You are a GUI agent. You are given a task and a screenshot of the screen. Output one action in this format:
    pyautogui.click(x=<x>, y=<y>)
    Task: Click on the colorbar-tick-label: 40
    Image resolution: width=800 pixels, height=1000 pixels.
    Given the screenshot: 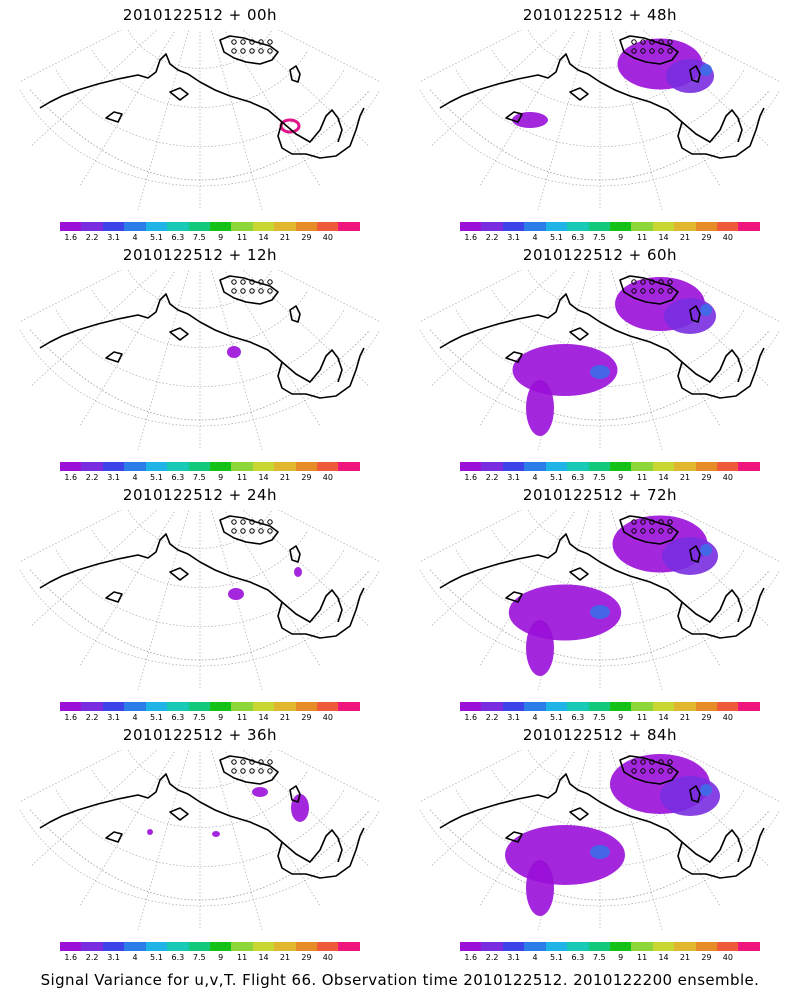 What is the action you would take?
    pyautogui.click(x=727, y=717)
    